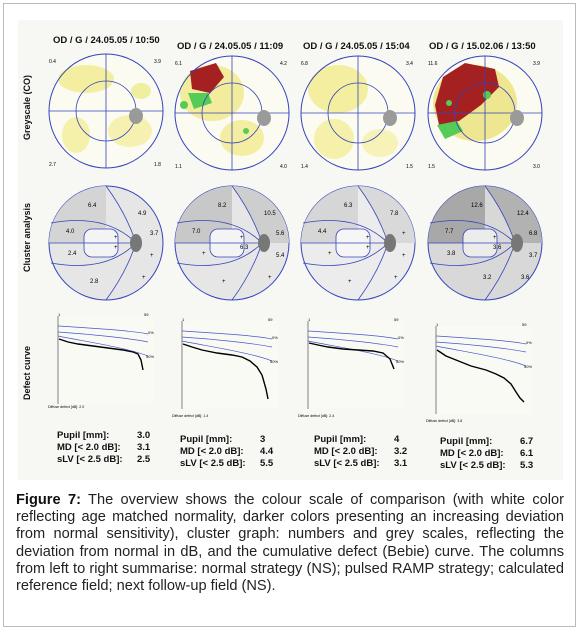 The height and width of the screenshot is (633, 581). What do you see at coordinates (190, 416) in the screenshot?
I see `svg-text: Diffuse defect [dB]: 1.4` at bounding box center [190, 416].